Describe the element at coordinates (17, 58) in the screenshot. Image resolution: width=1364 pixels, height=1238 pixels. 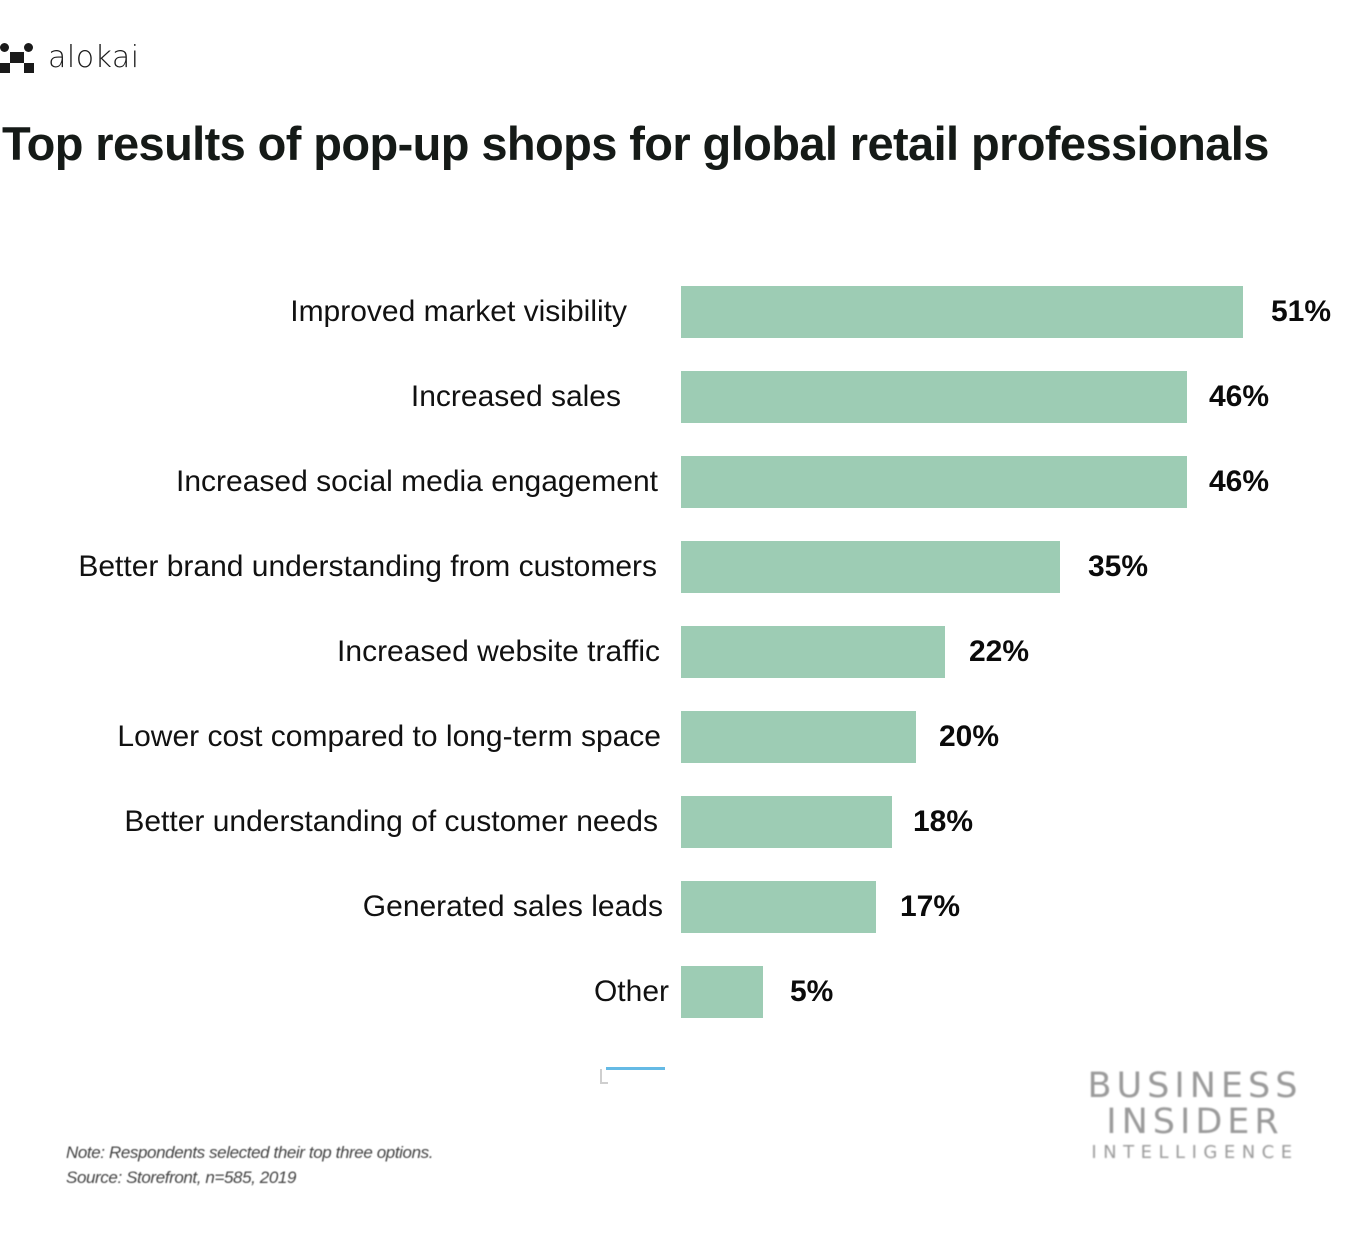
I see `alokai-logo-icon` at that location.